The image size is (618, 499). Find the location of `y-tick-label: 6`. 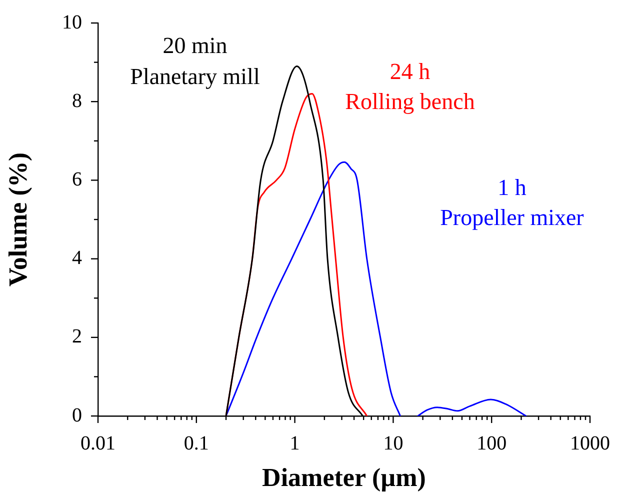

y-tick-label: 6 is located at coordinates (77, 179).